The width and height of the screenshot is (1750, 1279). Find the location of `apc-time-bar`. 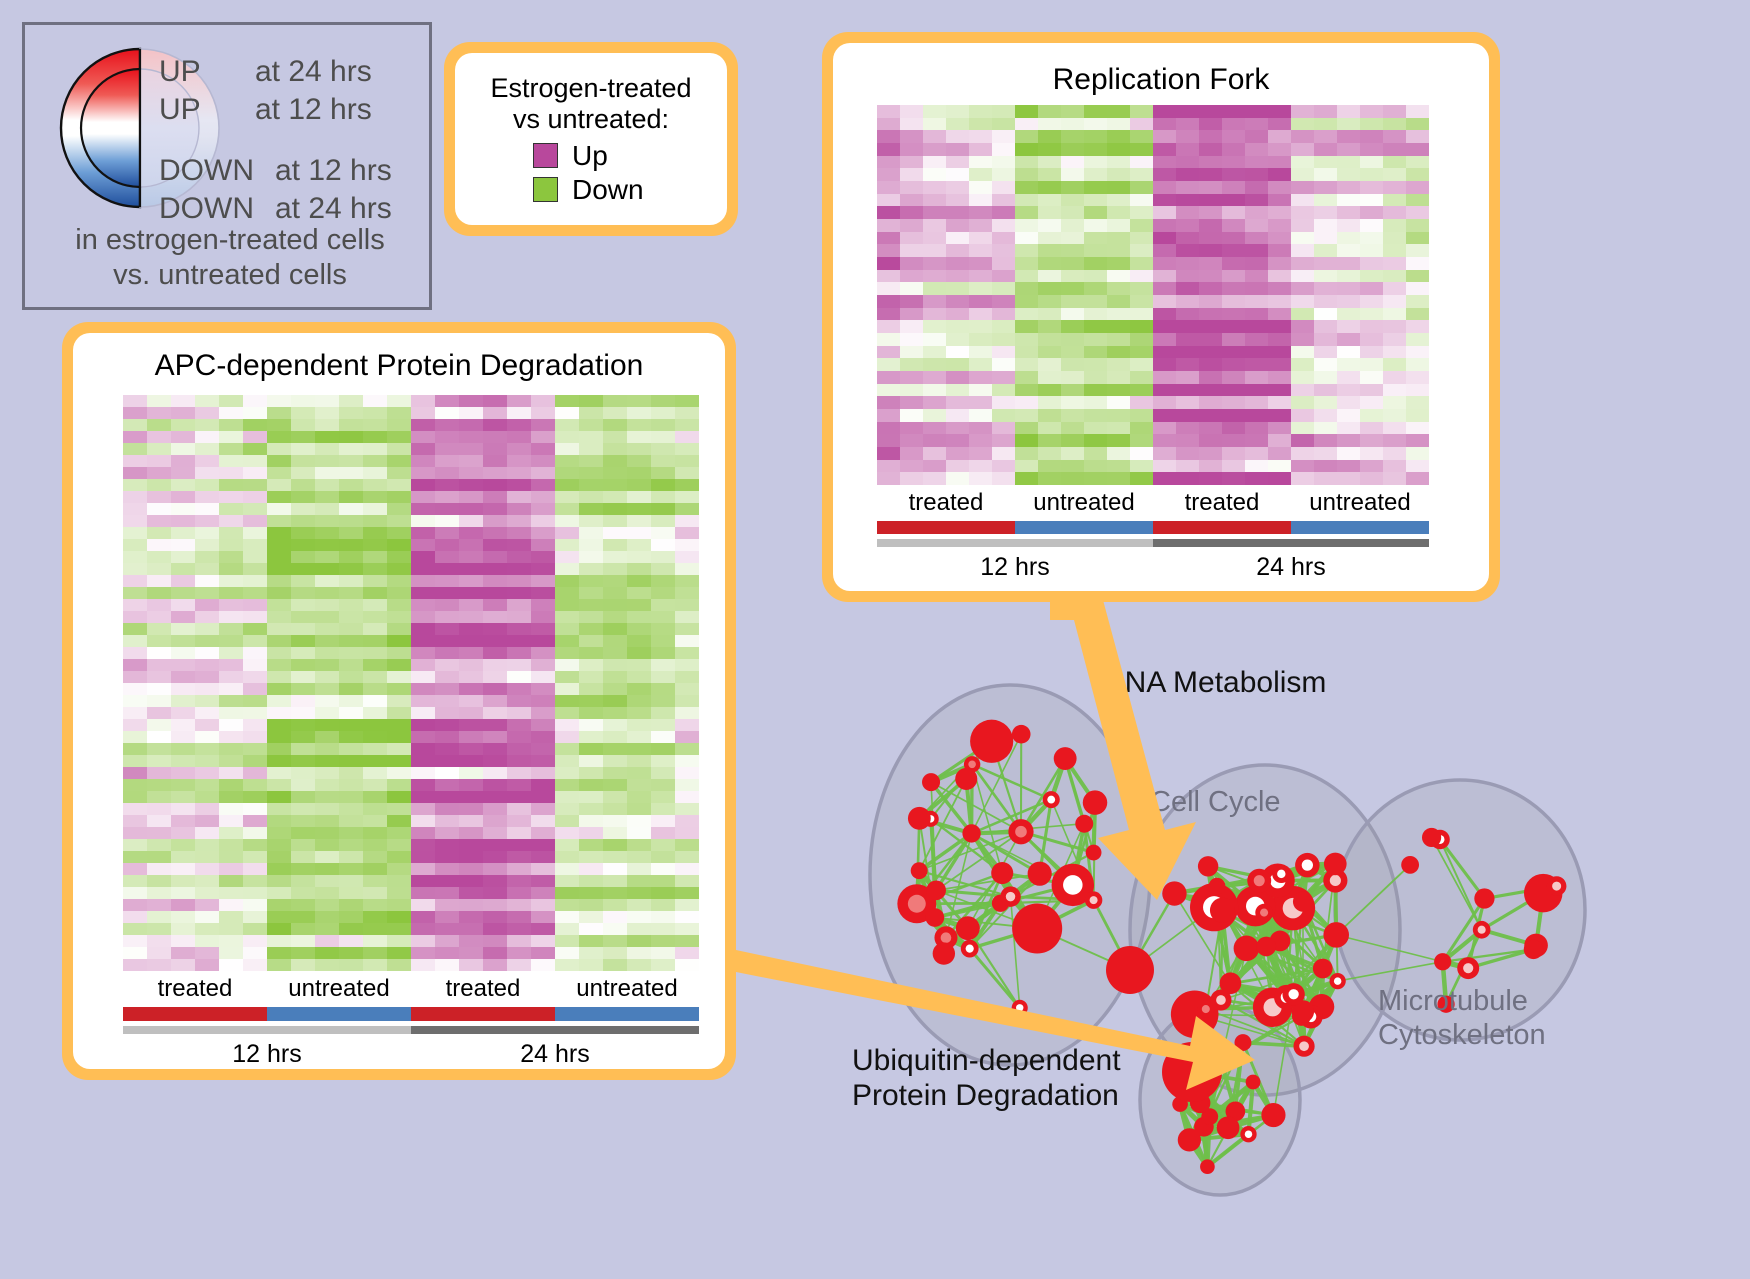

apc-time-bar is located at coordinates (411, 1030).